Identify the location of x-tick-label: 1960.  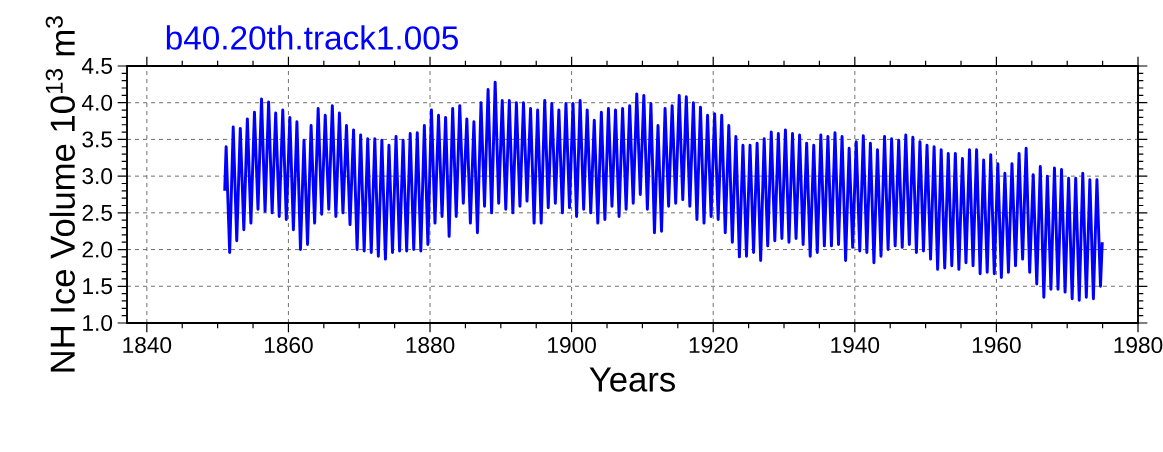
(996, 345).